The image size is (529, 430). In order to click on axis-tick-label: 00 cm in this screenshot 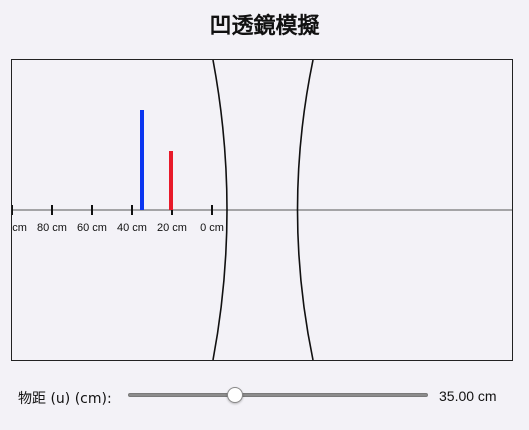, I will do `click(19, 228)`.